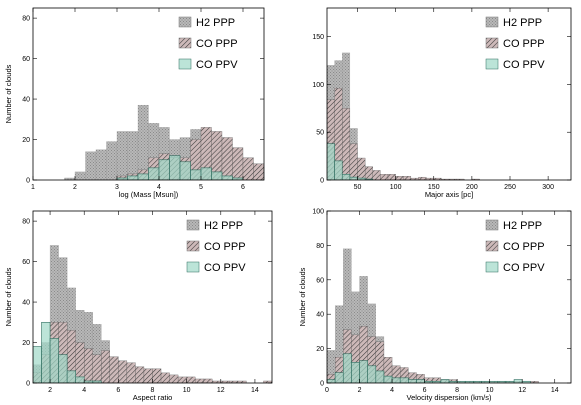  Describe the element at coordinates (320, 133) in the screenshot. I see `y-tick-label: 50` at that location.